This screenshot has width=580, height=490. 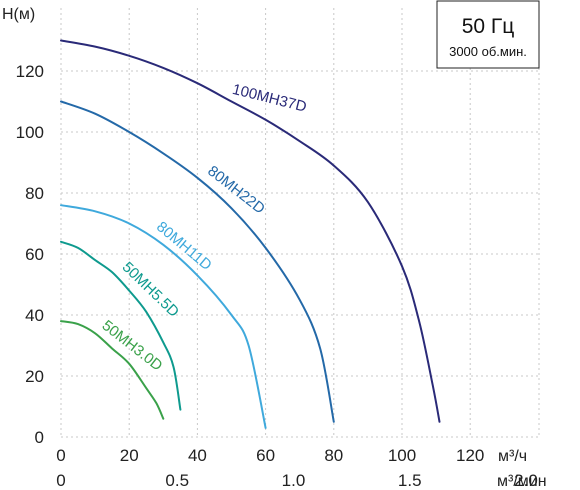 I want to click on series-label: 80MH11D, so click(x=184, y=246).